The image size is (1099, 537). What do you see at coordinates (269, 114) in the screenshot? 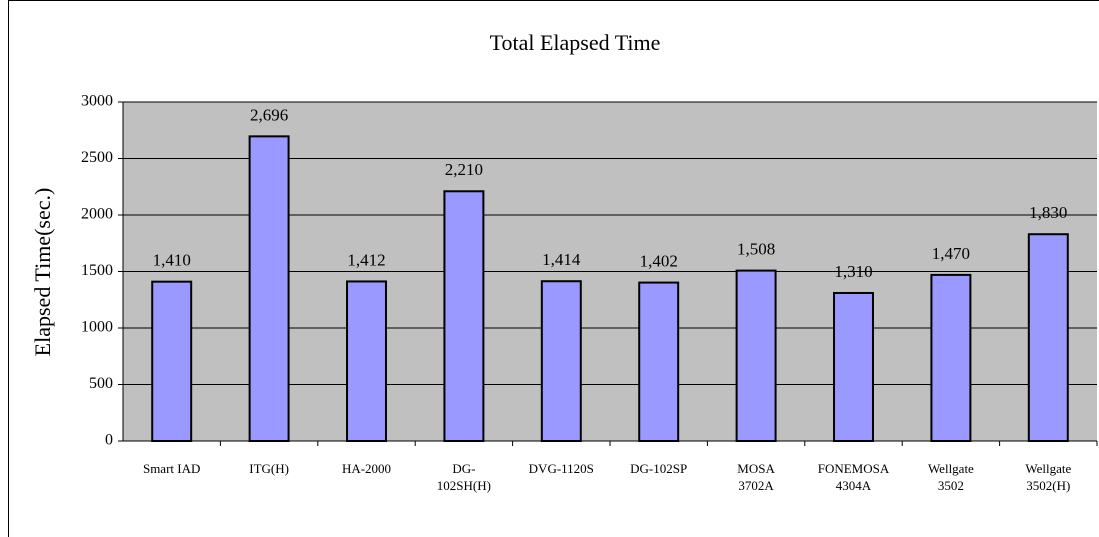
I see `data-label: 2,696` at bounding box center [269, 114].